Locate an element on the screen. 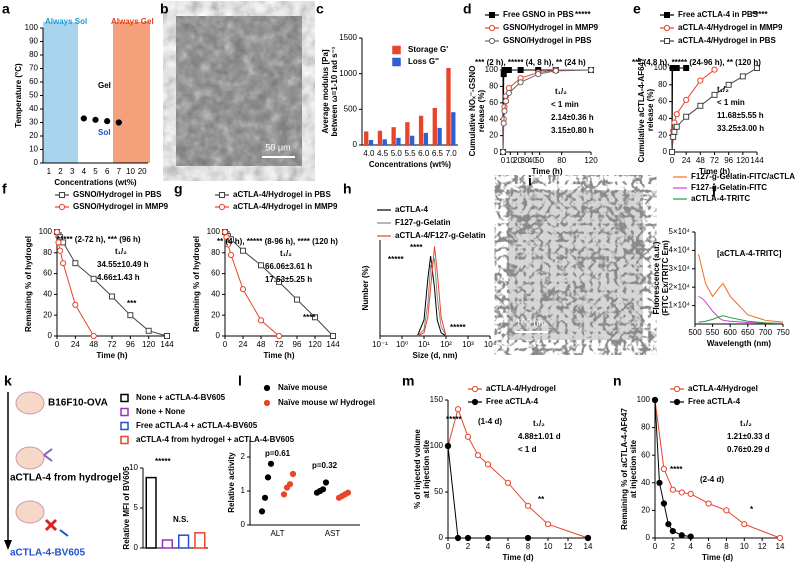 The image size is (795, 563). annotation: 34.55±10.49 h is located at coordinates (123, 264).